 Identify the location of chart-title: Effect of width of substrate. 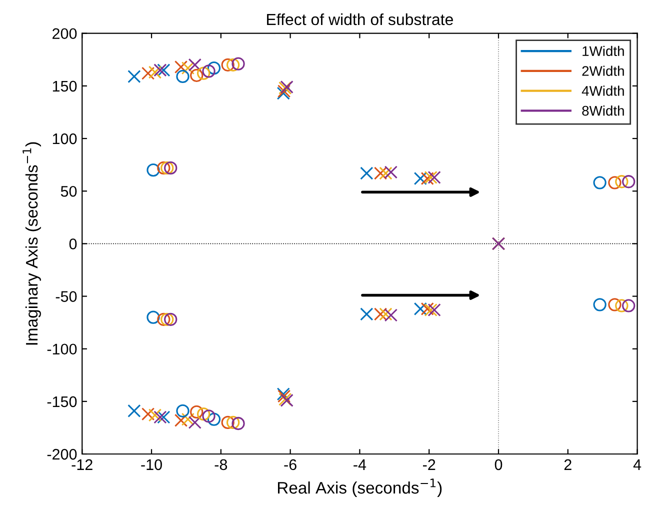
(360, 19).